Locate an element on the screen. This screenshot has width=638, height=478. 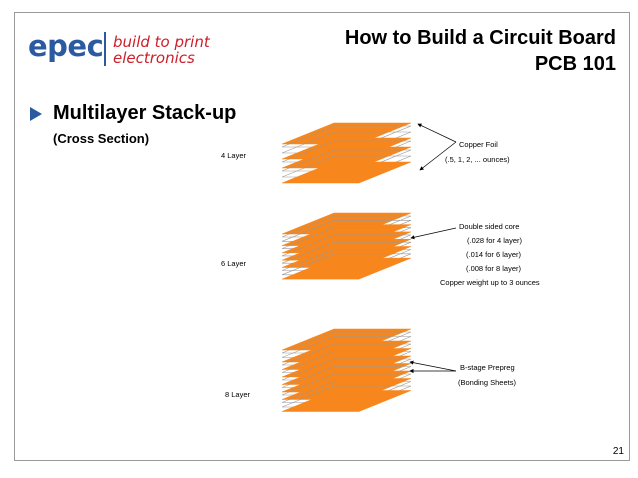
core-thickness-6: (.014 for 6 layer) is located at coordinates (494, 254).